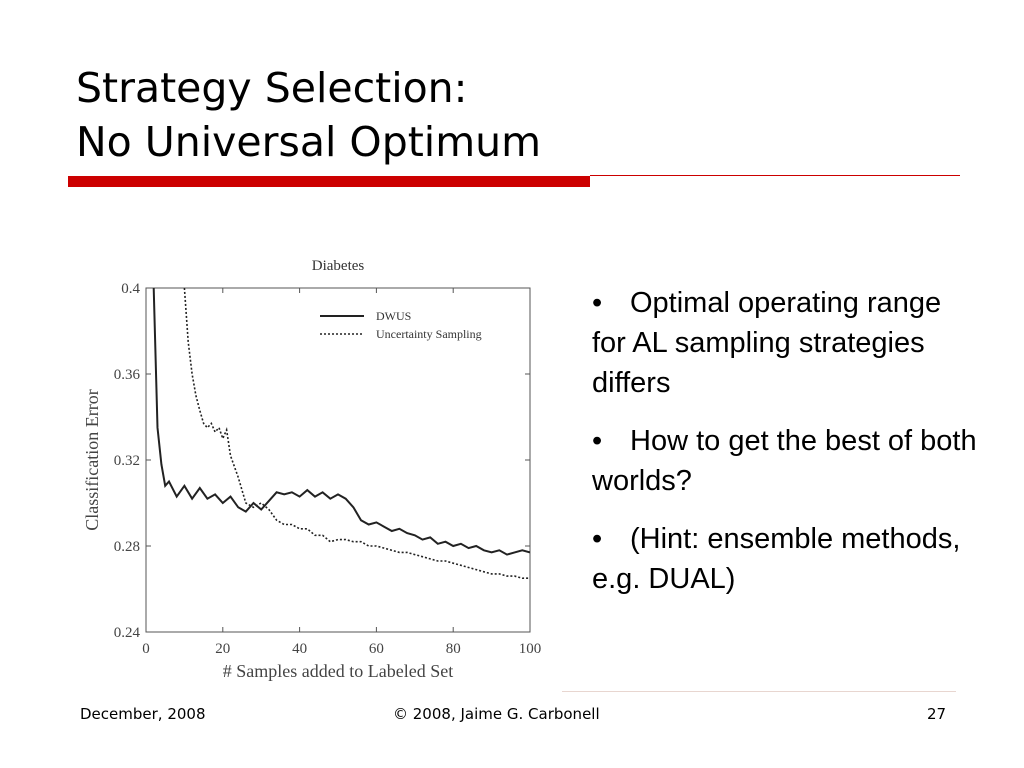 The width and height of the screenshot is (1024, 768). Describe the element at coordinates (775, 175) in the screenshot. I see `title-accent-rule` at that location.